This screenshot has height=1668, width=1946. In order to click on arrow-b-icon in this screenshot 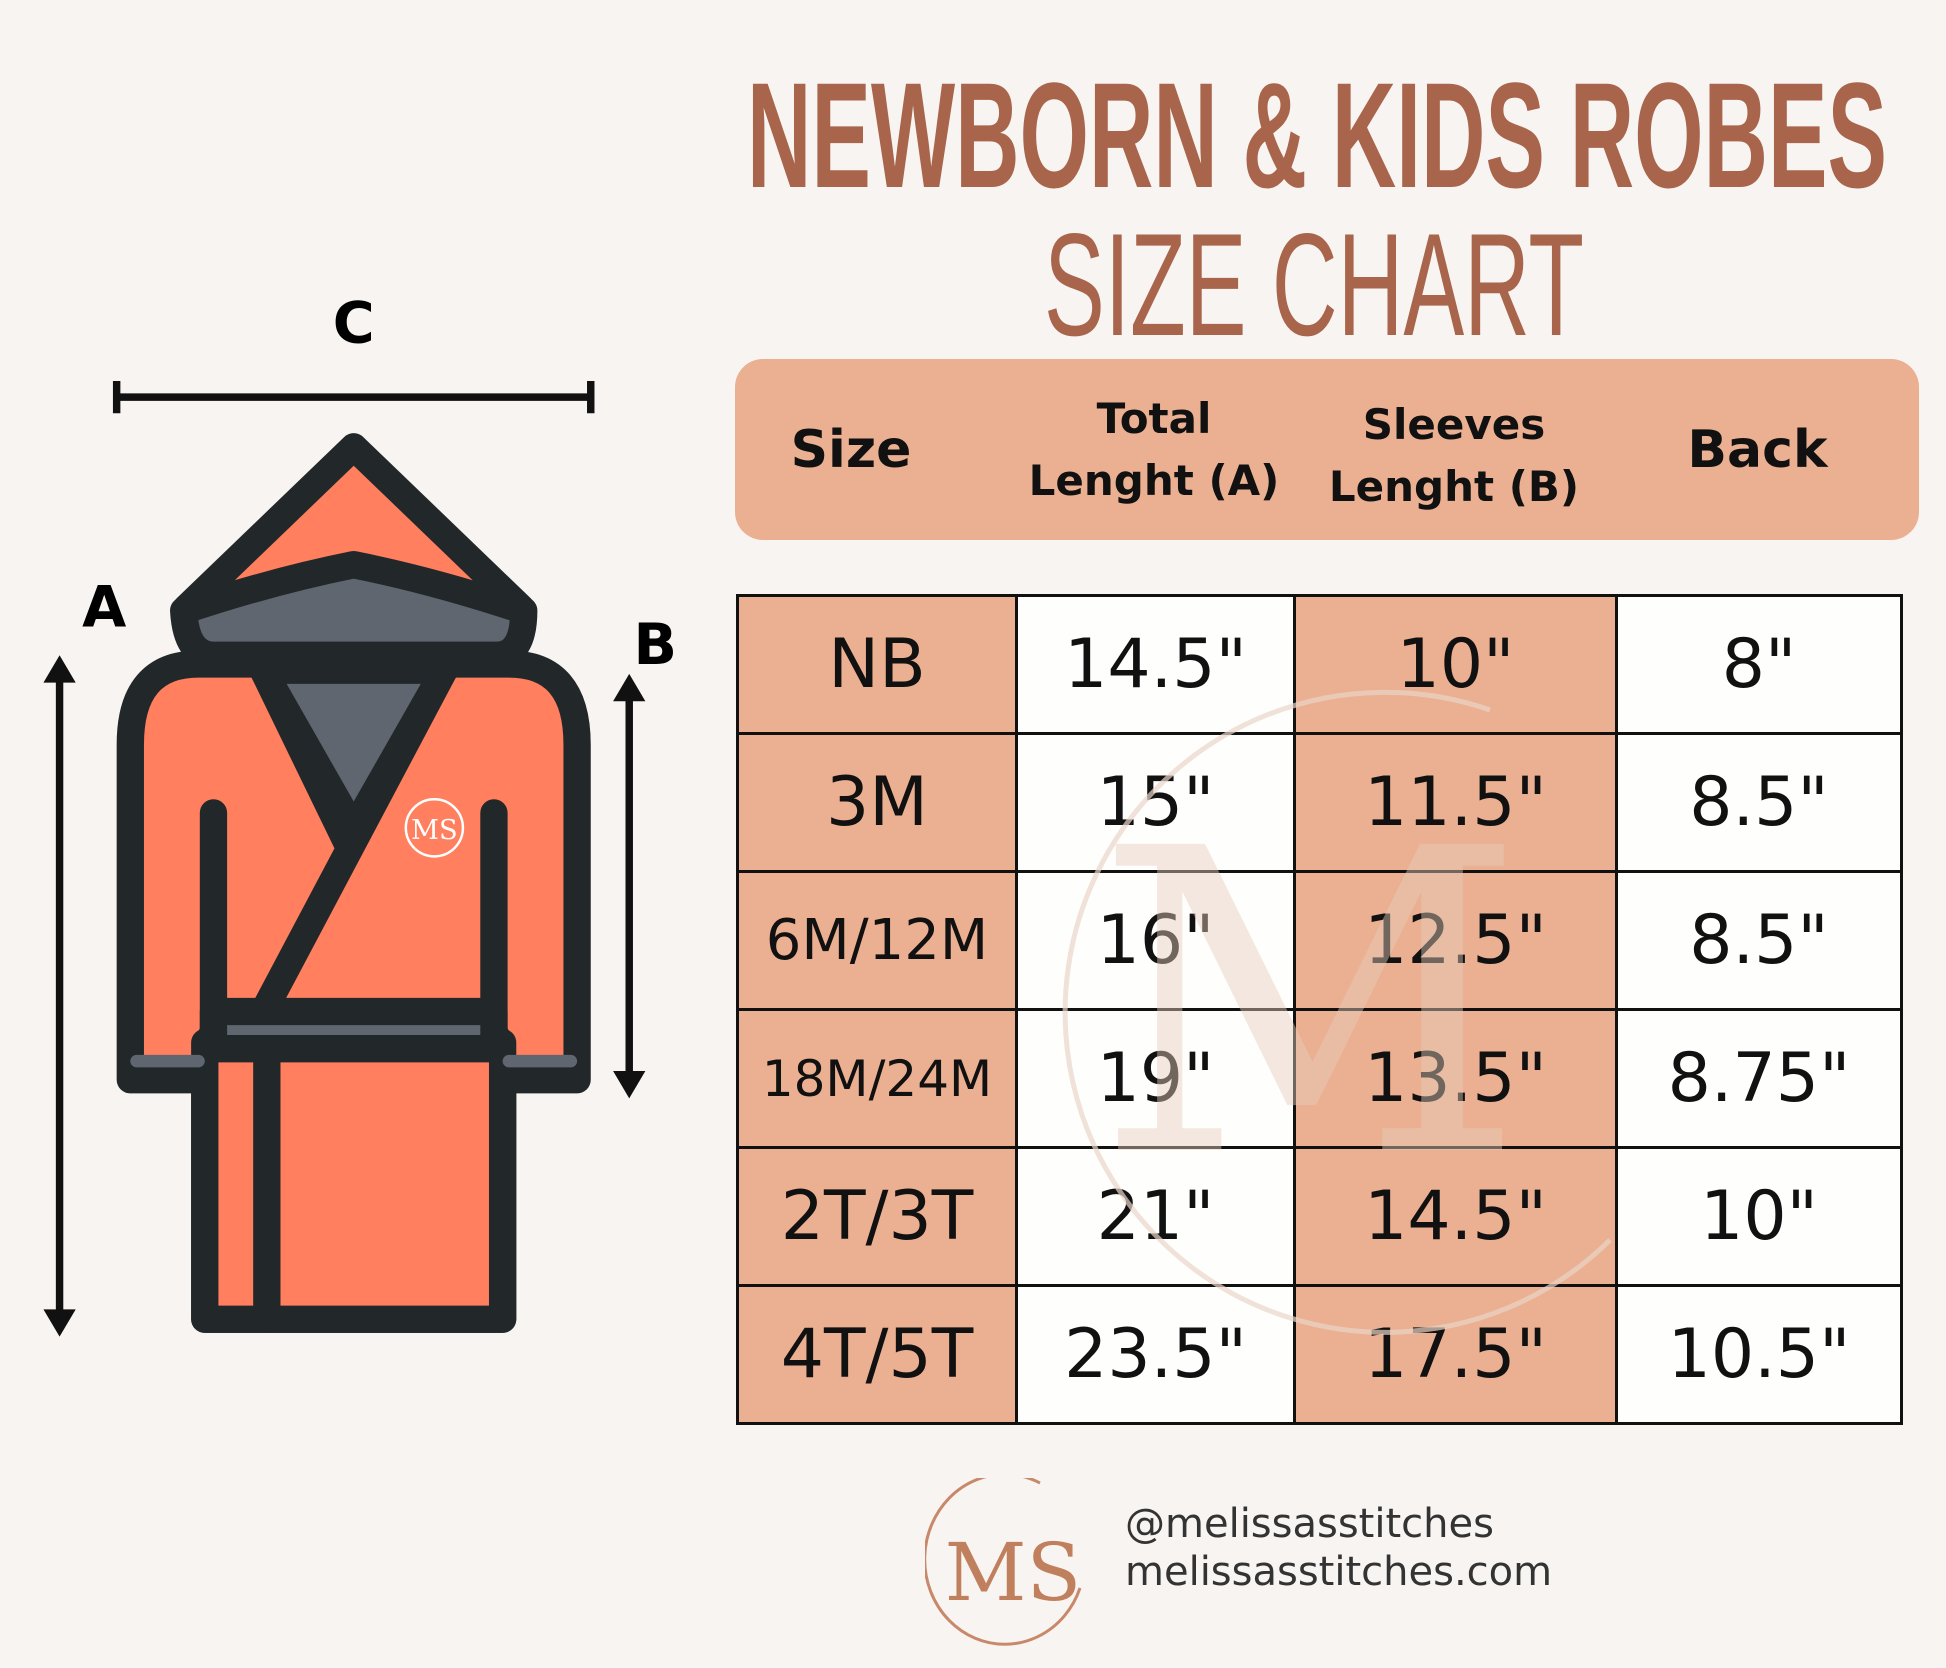, I will do `click(629, 886)`.